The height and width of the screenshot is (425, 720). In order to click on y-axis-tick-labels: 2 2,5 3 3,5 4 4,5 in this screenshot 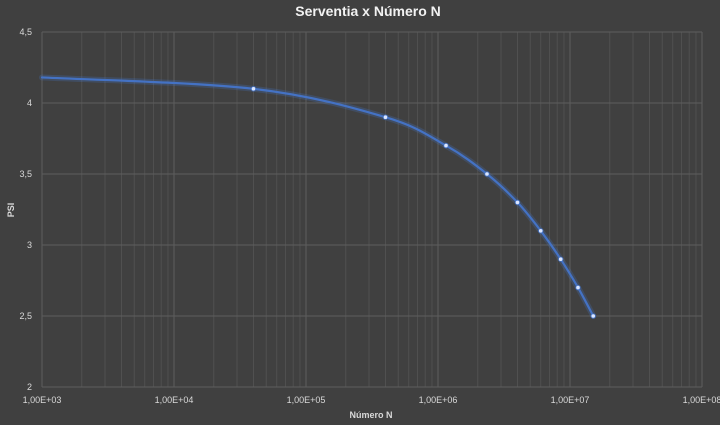, I will do `click(25, 209)`.